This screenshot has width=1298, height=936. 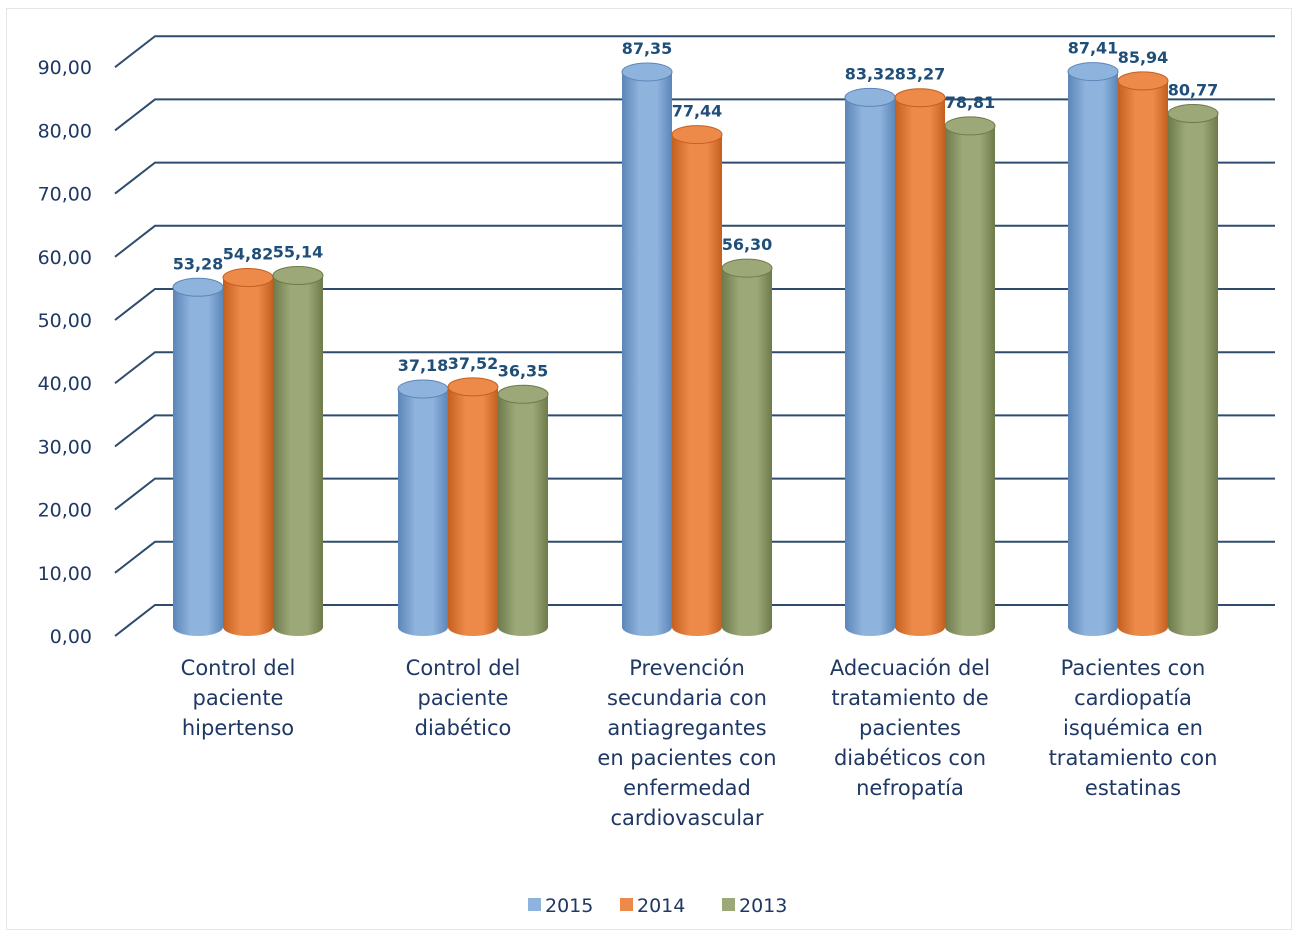 I want to click on category-label: Control del paciente hipertenso, so click(x=238, y=698).